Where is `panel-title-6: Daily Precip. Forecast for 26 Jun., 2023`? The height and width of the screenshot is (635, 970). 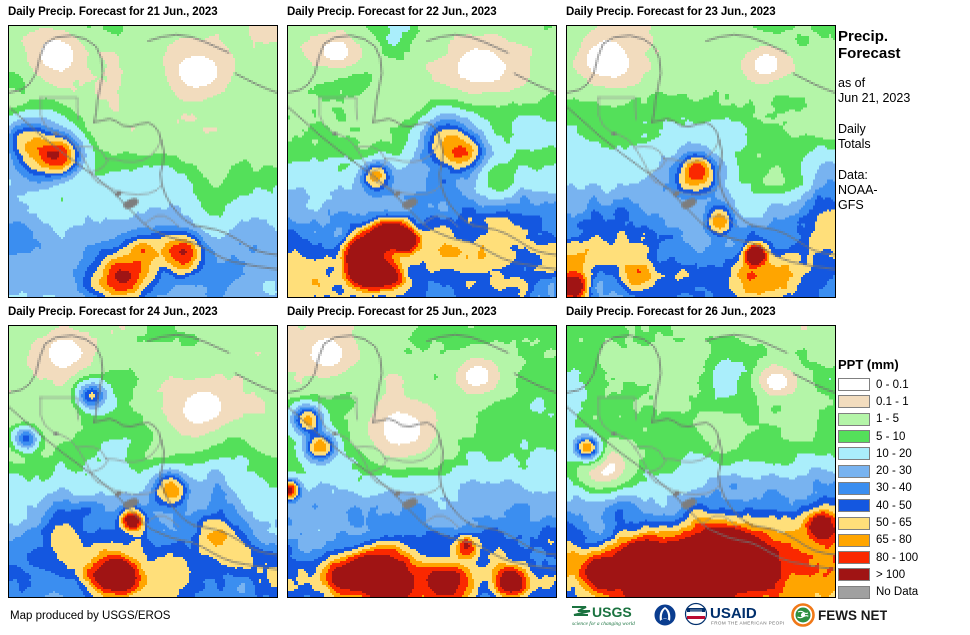
panel-title-6: Daily Precip. Forecast for 26 Jun., 2023 is located at coordinates (671, 312).